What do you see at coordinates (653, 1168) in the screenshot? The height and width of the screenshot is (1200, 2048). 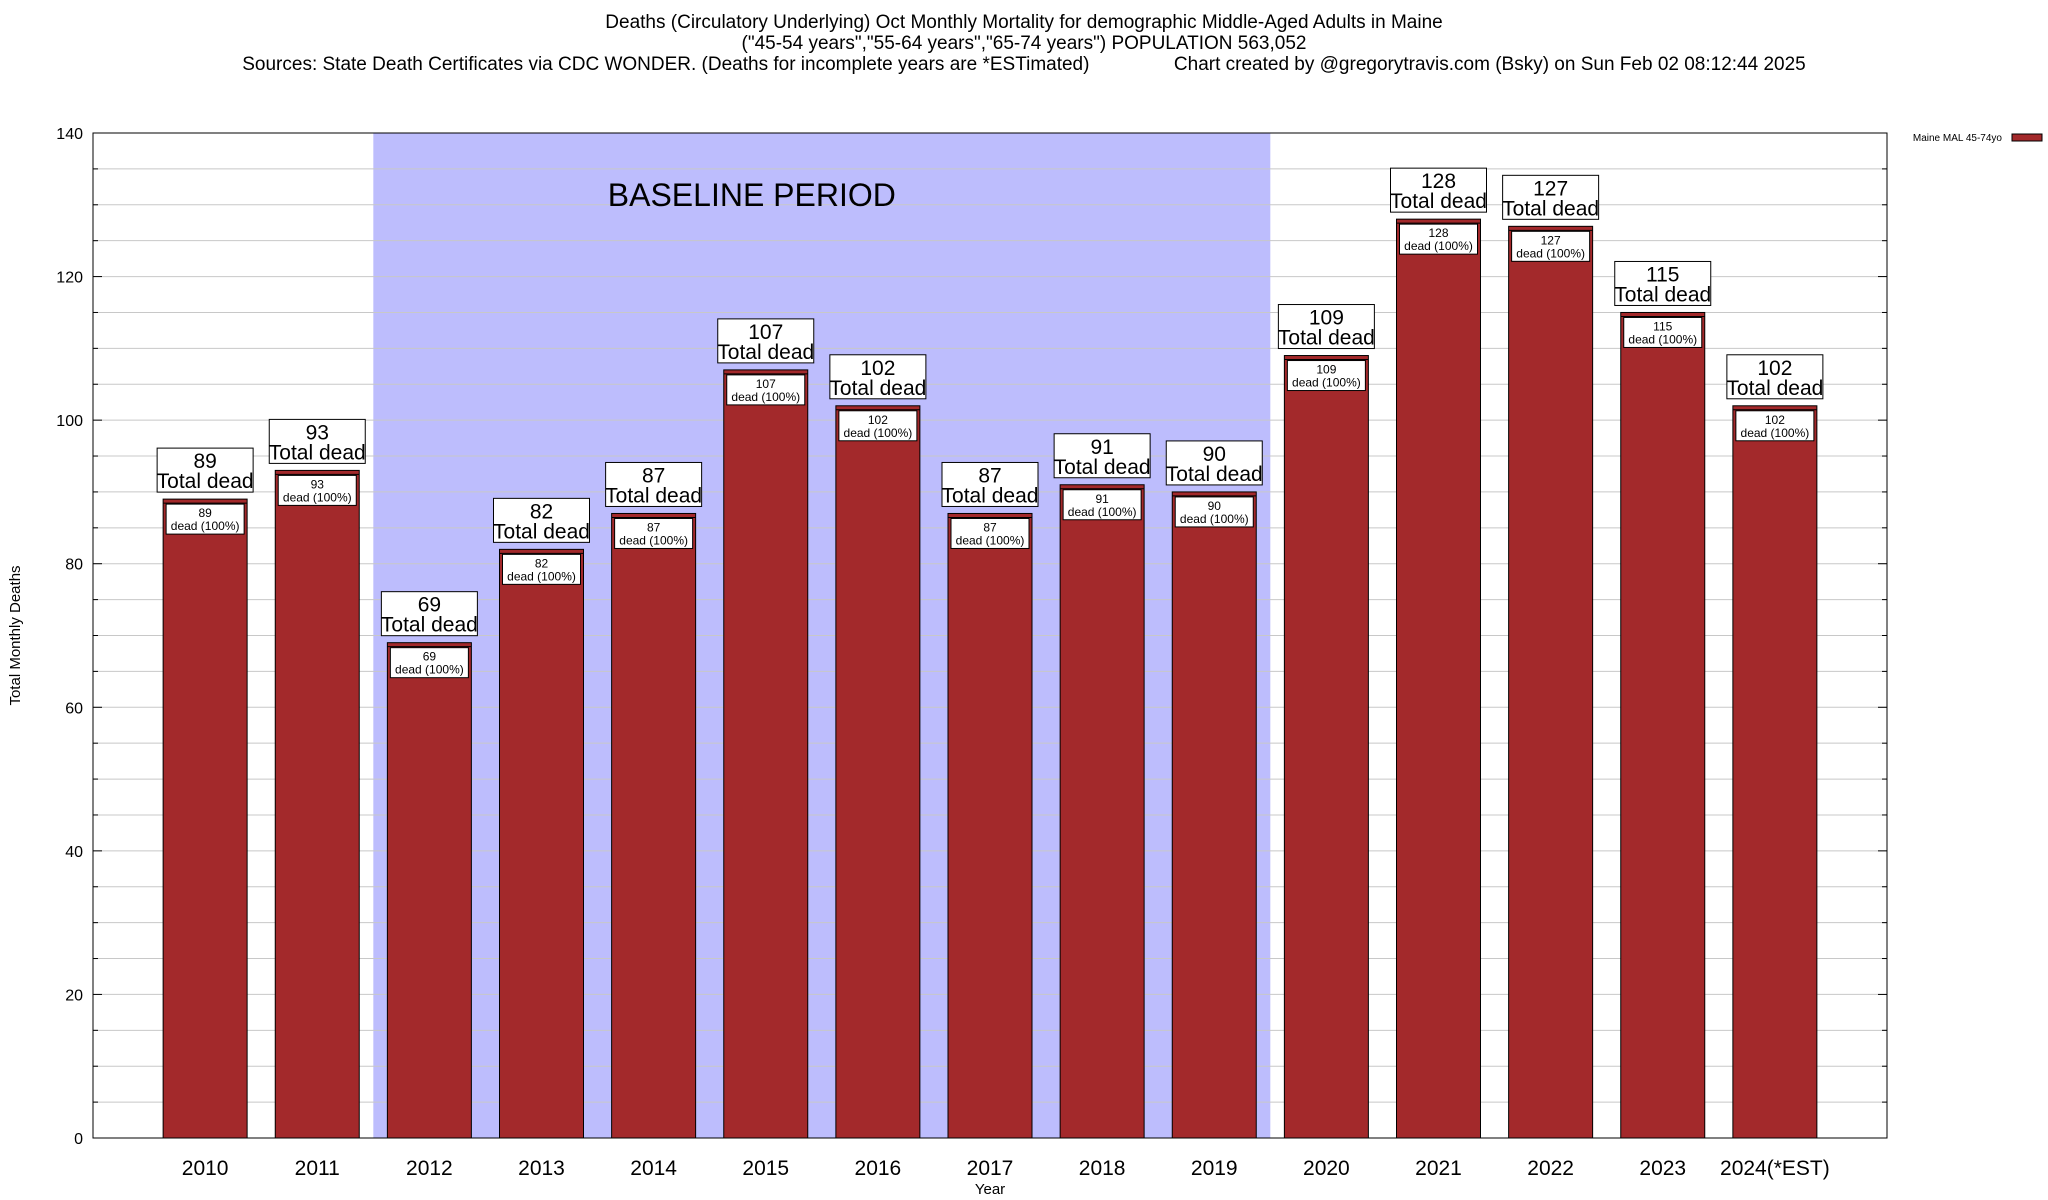 I see `x-tick-label: 2014` at bounding box center [653, 1168].